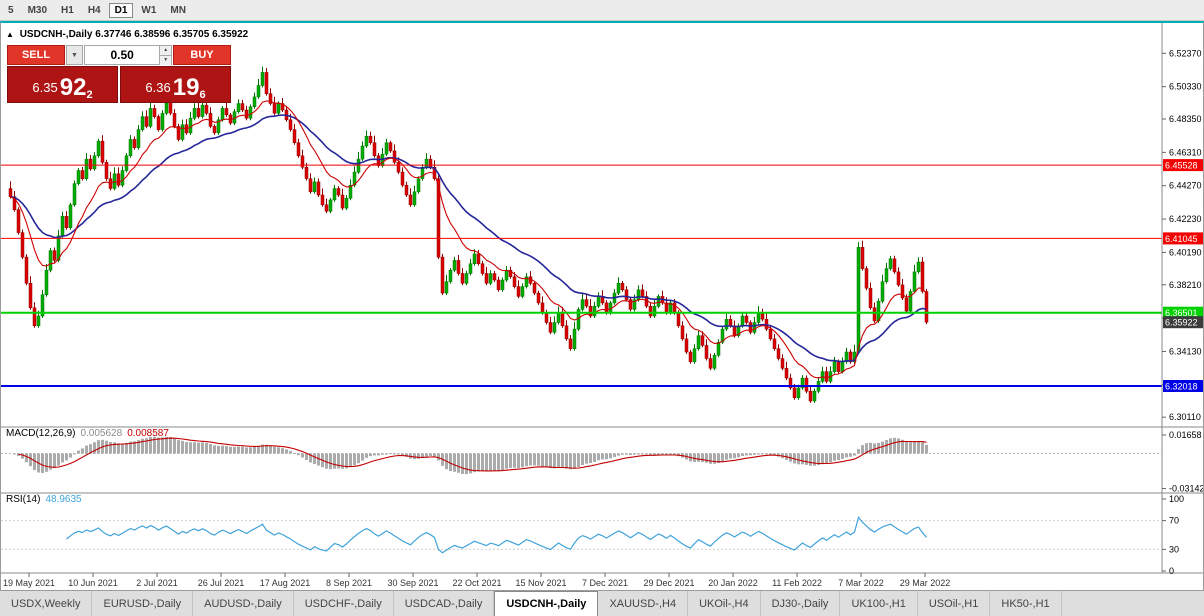 This screenshot has width=1204, height=616. Describe the element at coordinates (349, 583) in the screenshot. I see `date-axis-label: 8 Sep 2021` at that location.